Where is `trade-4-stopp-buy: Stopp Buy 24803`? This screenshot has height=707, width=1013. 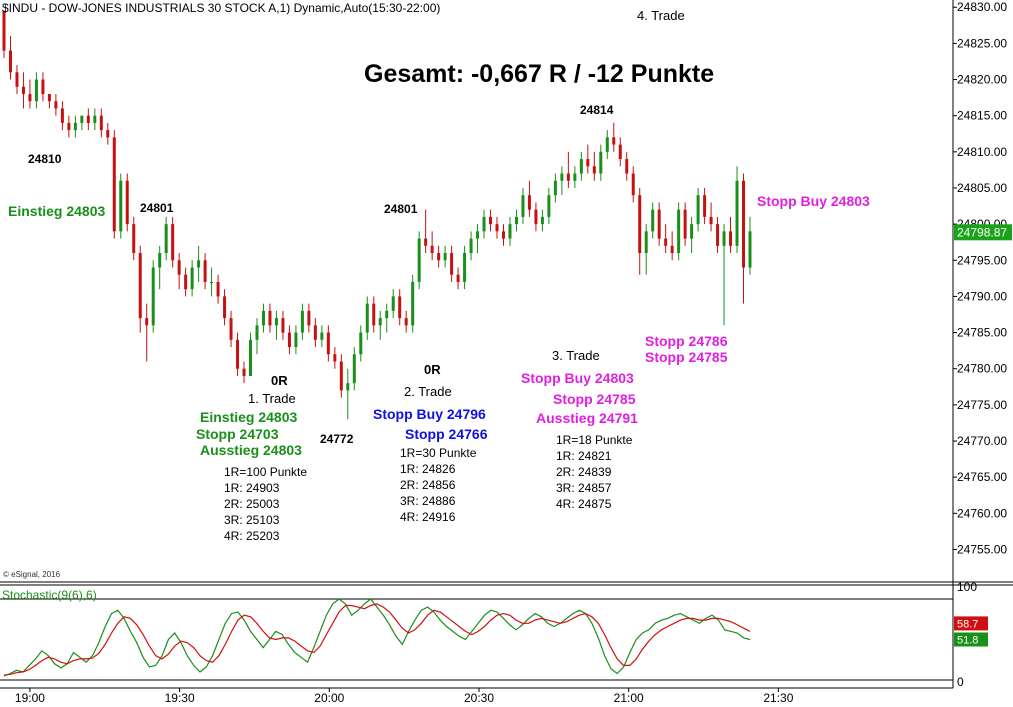 trade-4-stopp-buy: Stopp Buy 24803 is located at coordinates (813, 201).